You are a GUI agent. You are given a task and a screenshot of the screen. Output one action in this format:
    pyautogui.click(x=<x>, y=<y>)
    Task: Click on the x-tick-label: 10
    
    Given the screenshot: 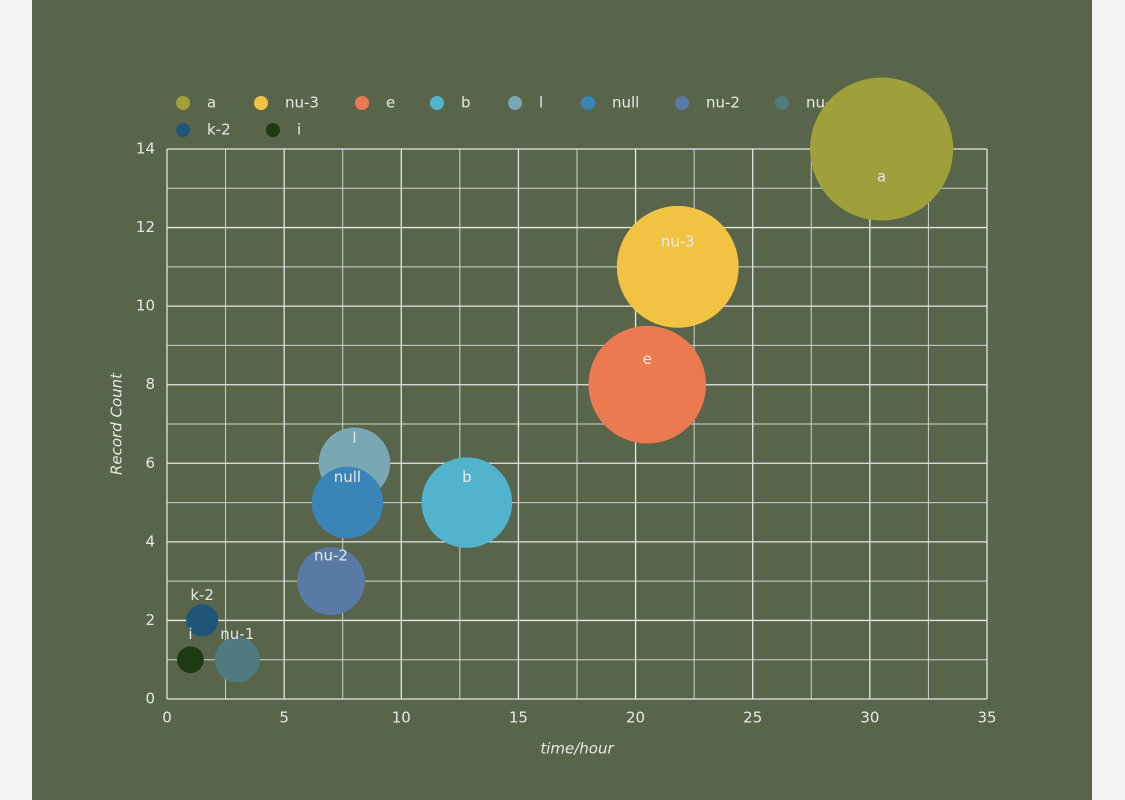 What is the action you would take?
    pyautogui.click(x=401, y=718)
    